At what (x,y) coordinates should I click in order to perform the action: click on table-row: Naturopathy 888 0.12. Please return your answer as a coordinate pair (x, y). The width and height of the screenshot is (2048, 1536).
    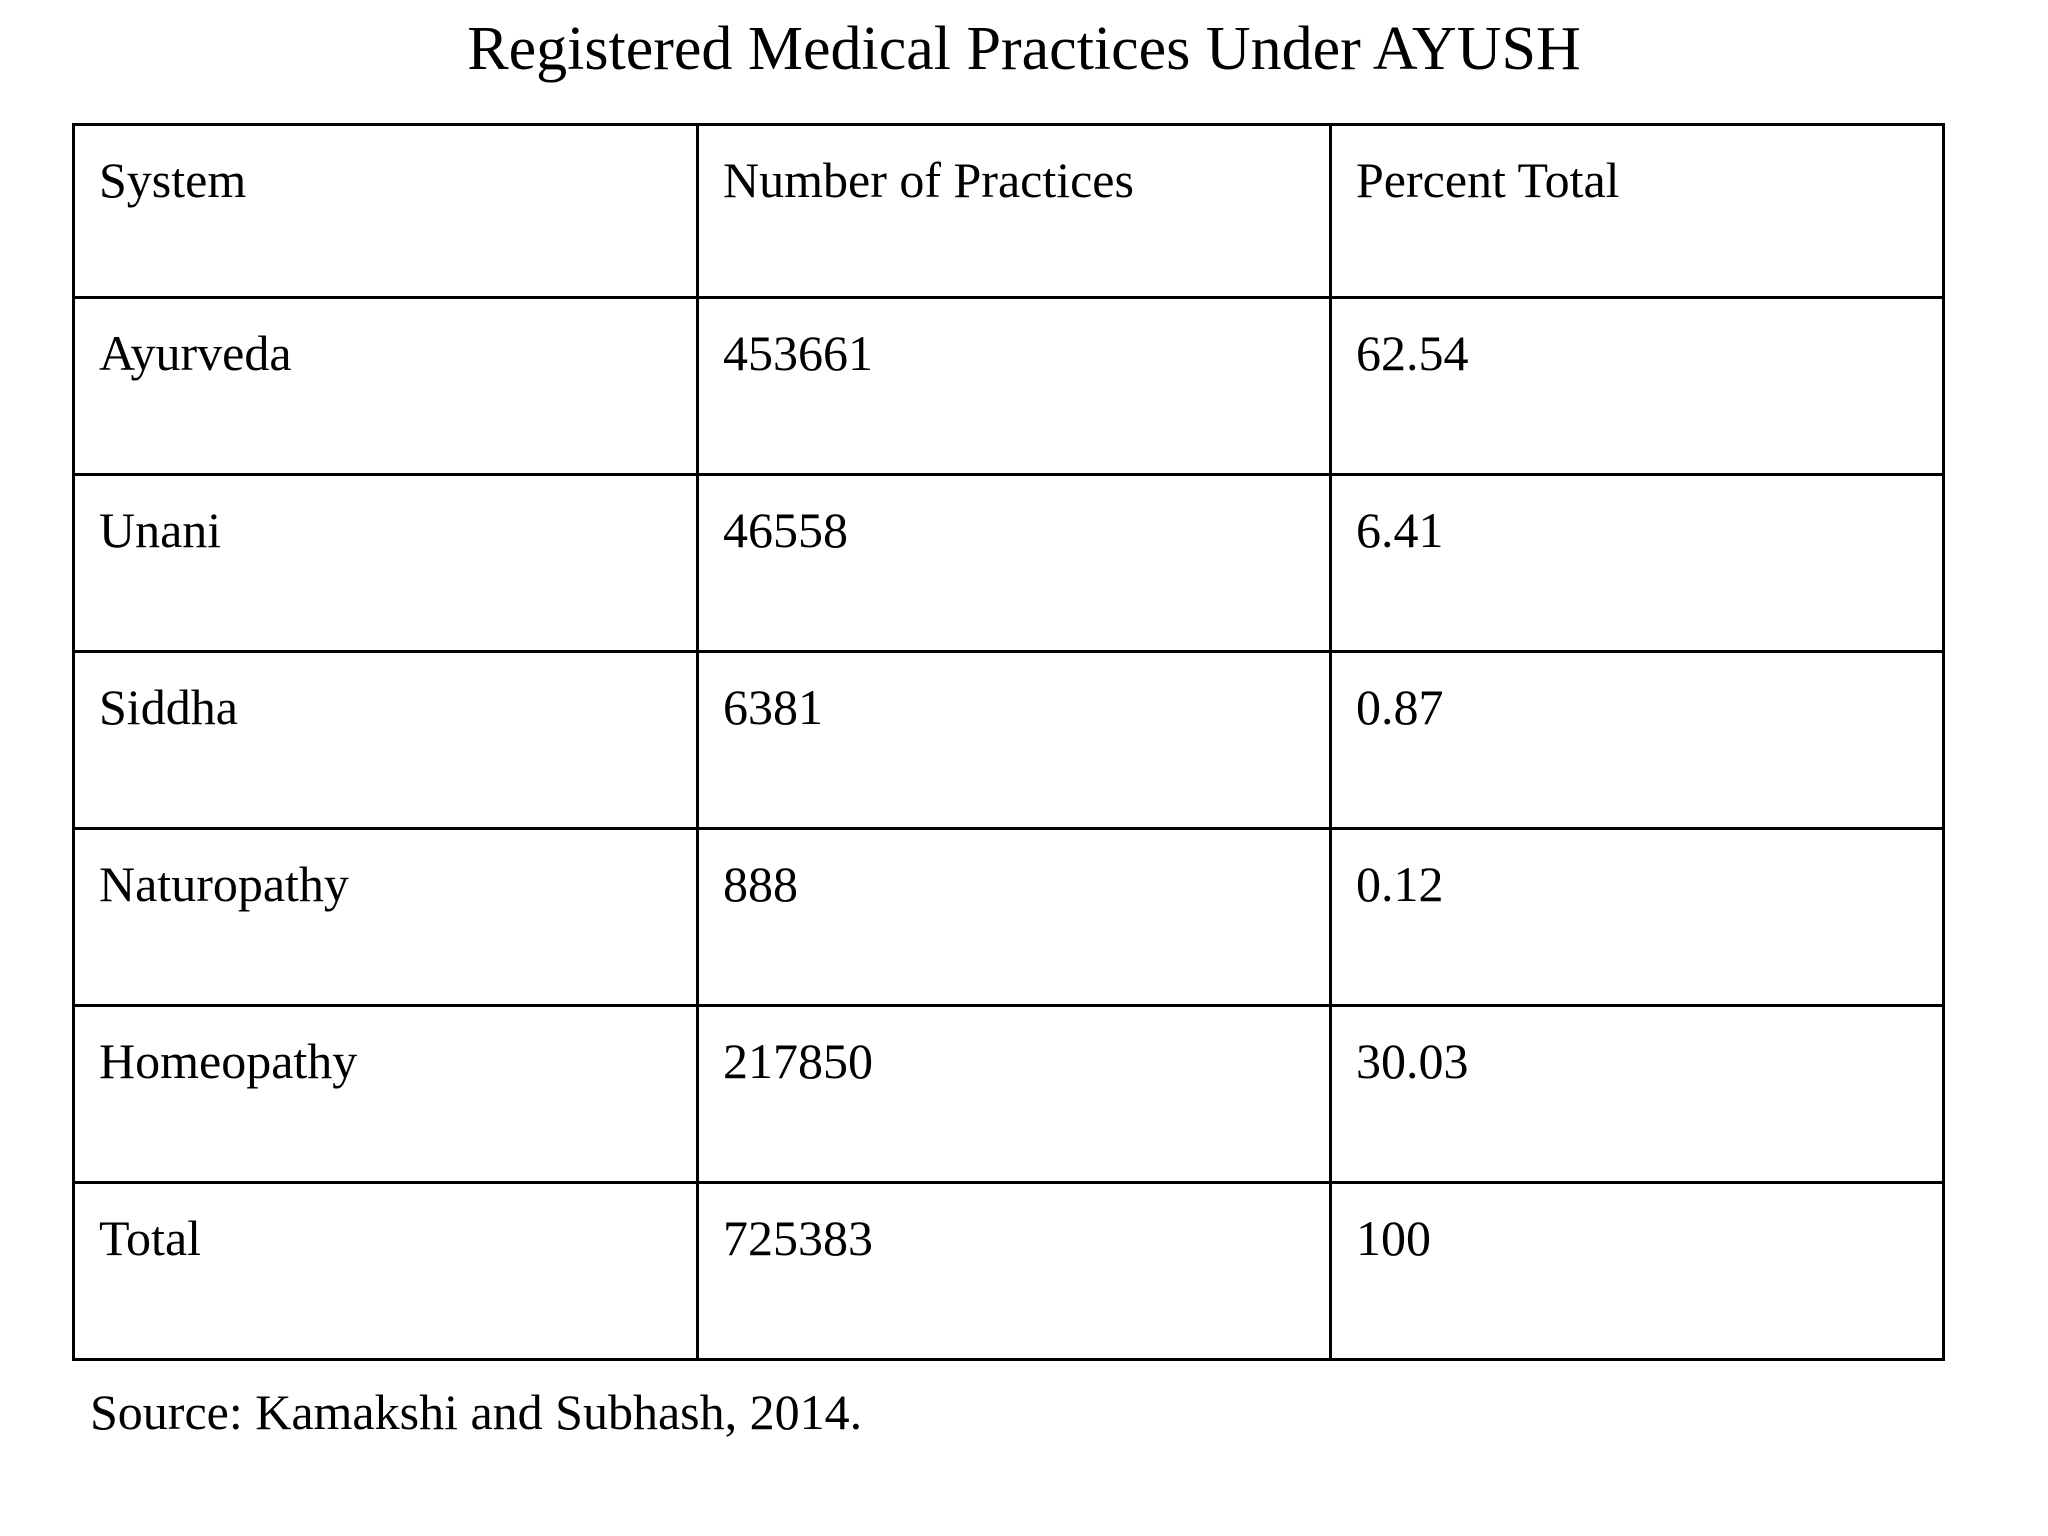
    Looking at the image, I should click on (1008, 917).